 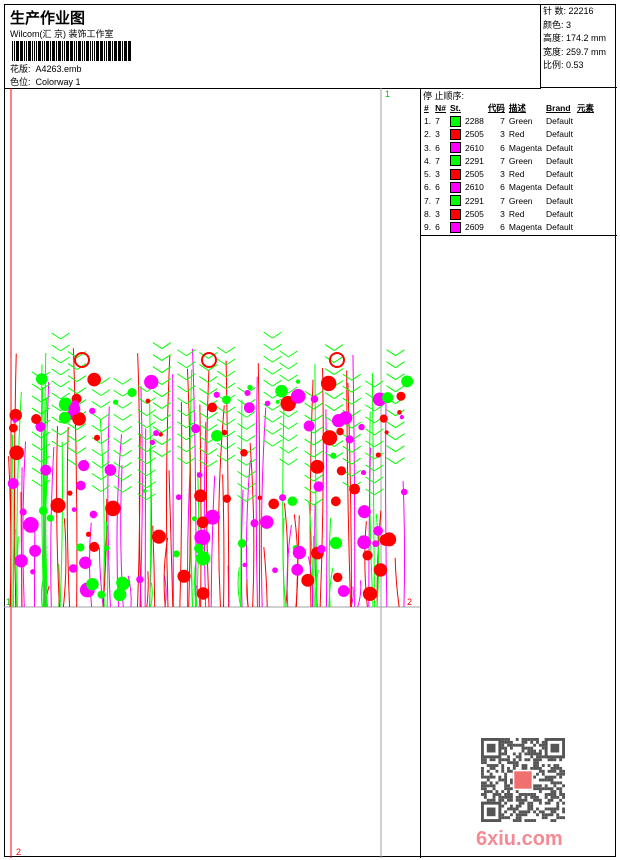 I want to click on needle-number: 6, so click(x=437, y=227).